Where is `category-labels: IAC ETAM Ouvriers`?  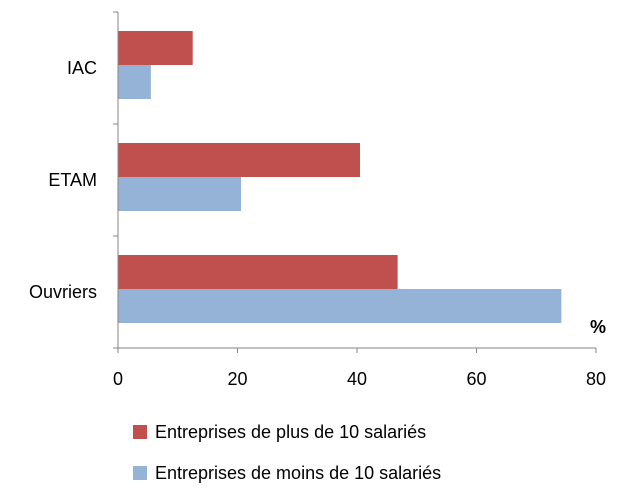 category-labels: IAC ETAM Ouvriers is located at coordinates (63, 180).